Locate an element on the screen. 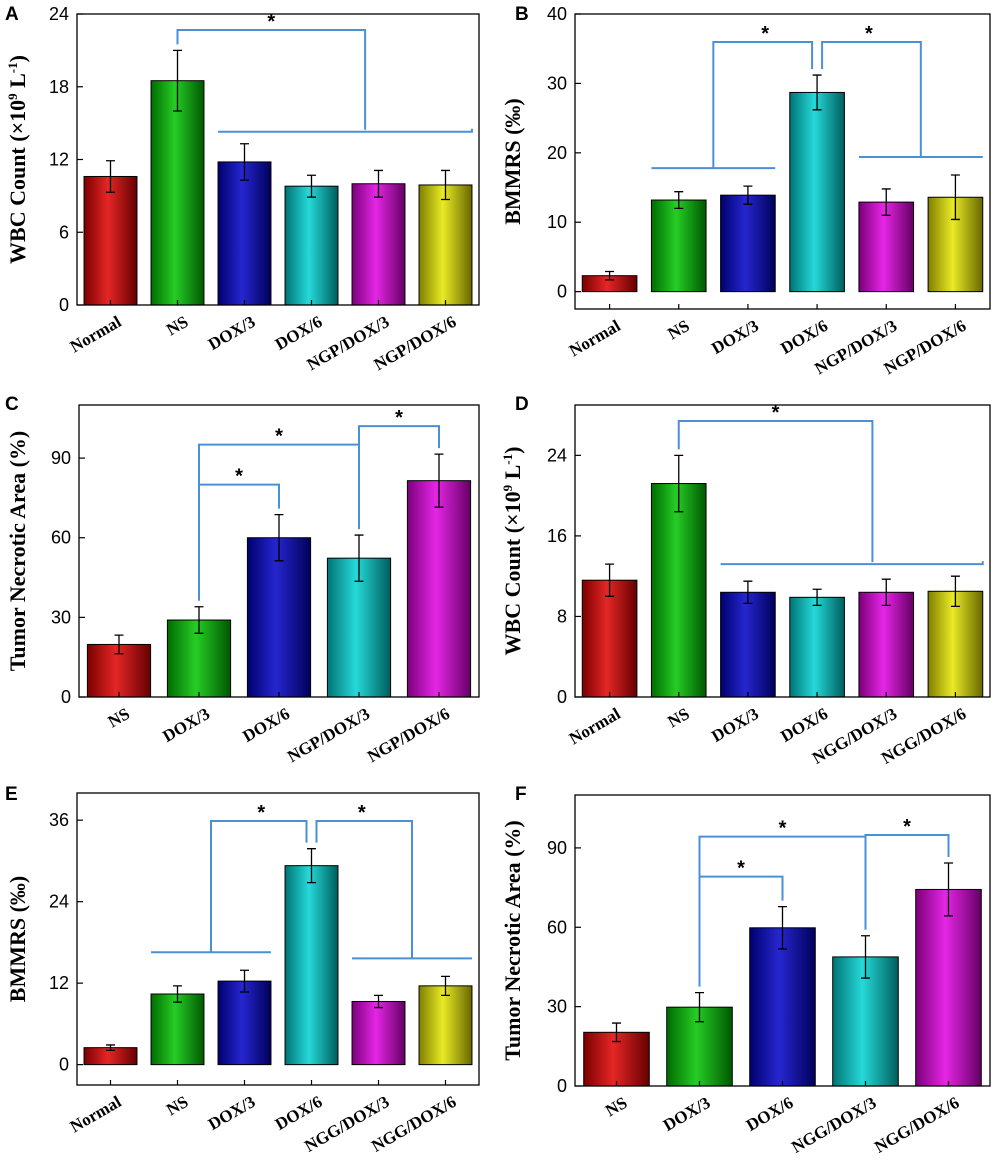  y-tick-label: 18 is located at coordinates (59, 87).